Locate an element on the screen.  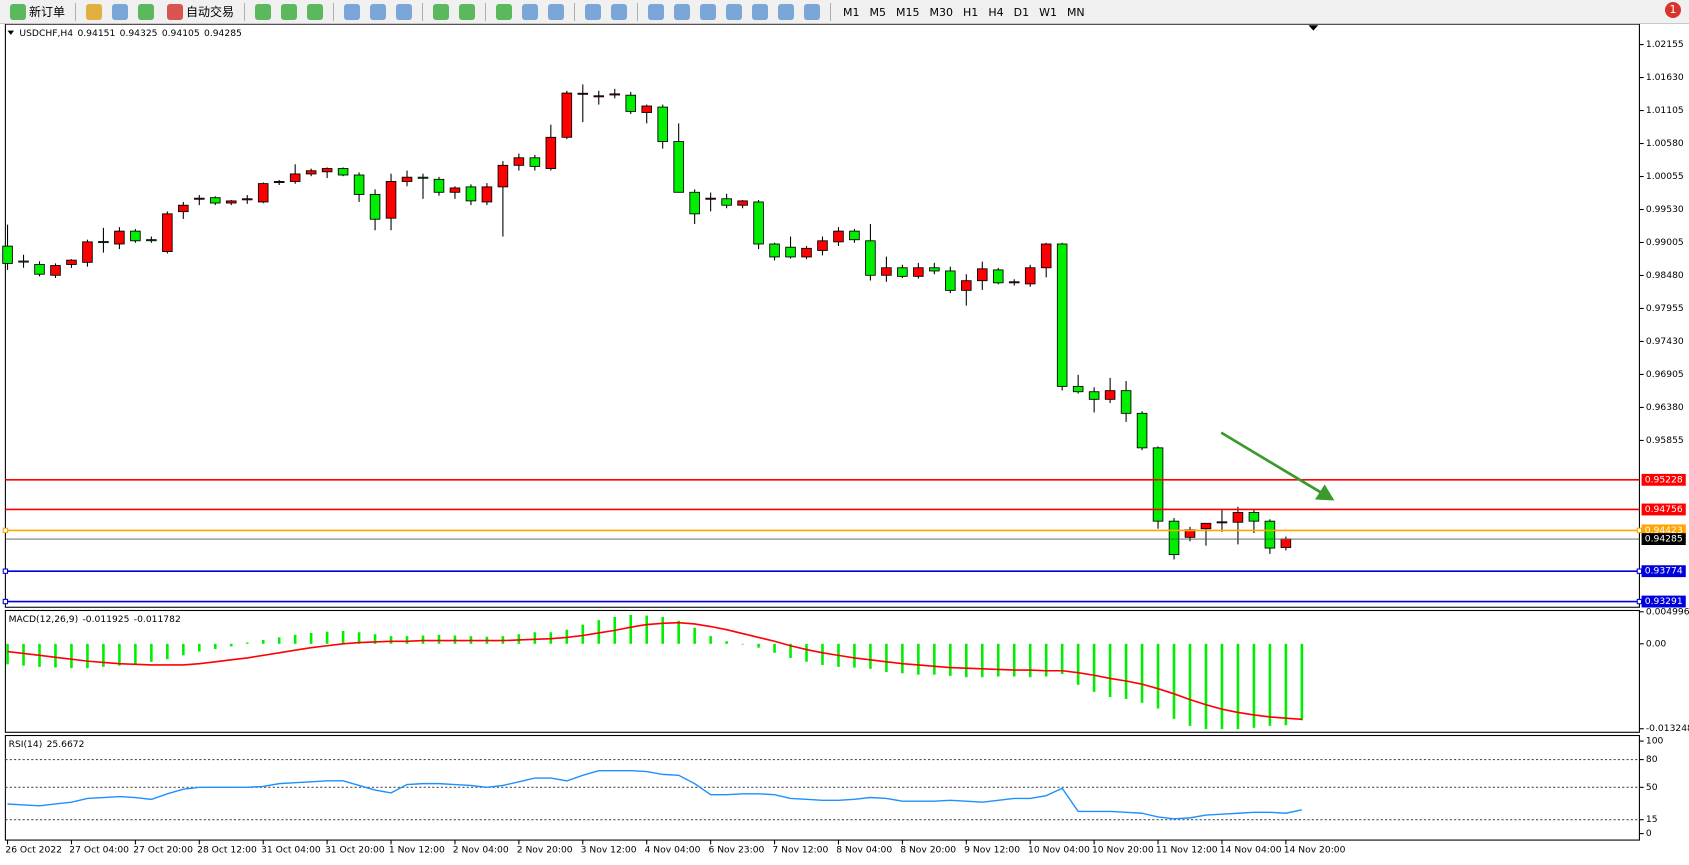
timeframe-button: H1 is located at coordinates (971, 12).